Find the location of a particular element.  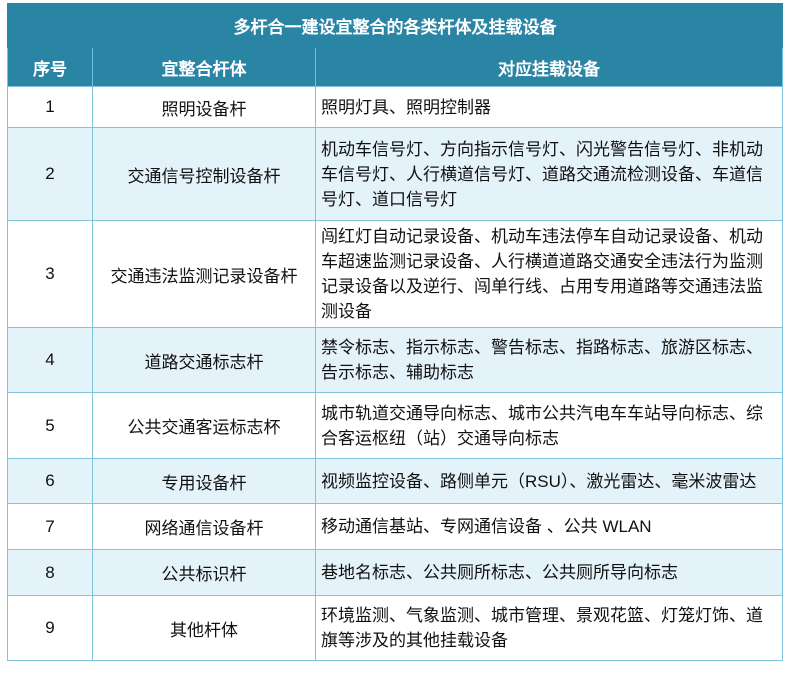

pole-type: 道路交通标志杆 is located at coordinates (204, 360).